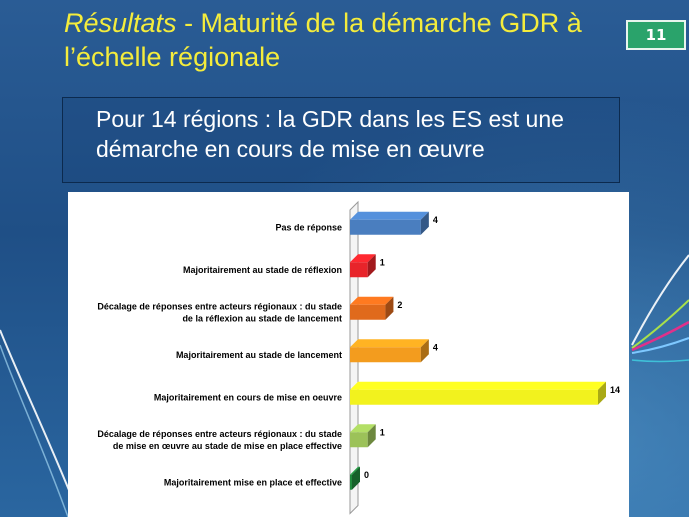  I want to click on category-label-1: Majoritairement au stade de réflexion, so click(262, 270).